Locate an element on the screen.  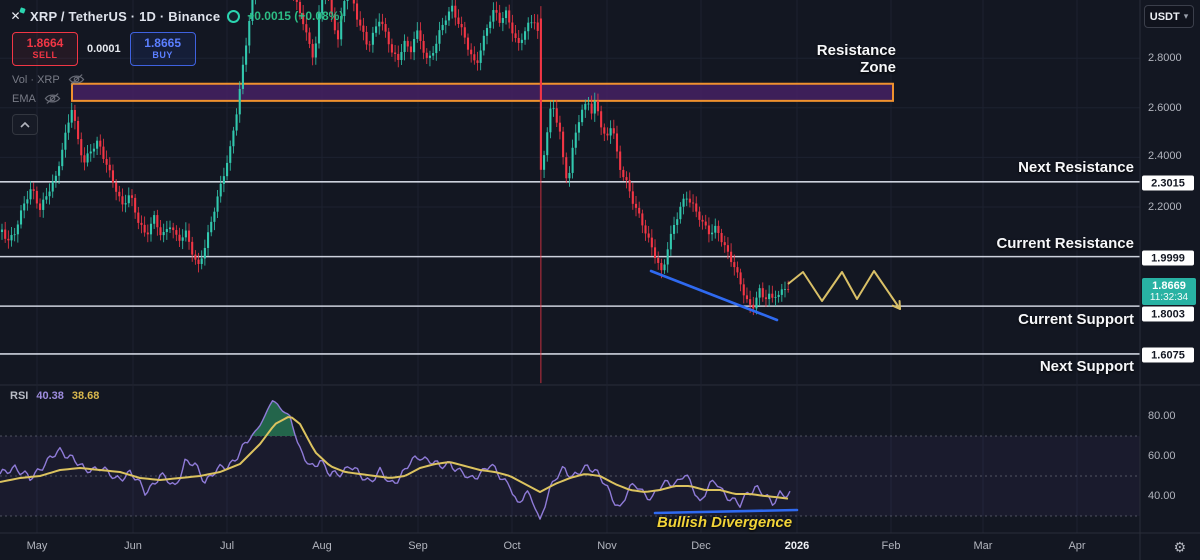
sell-label: SELL is located at coordinates (45, 54).